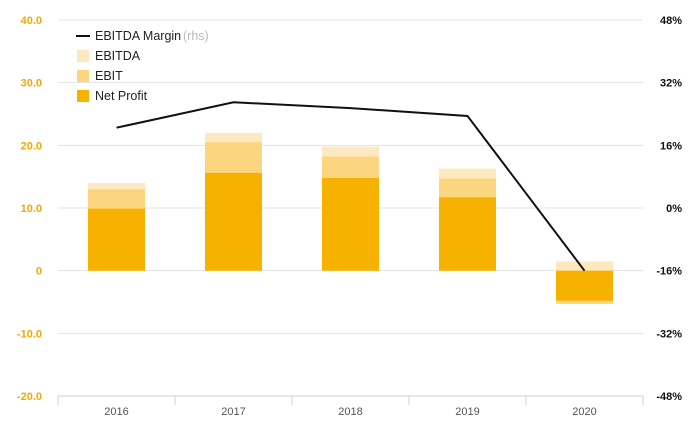  What do you see at coordinates (83, 56) in the screenshot?
I see `legend-swatch-ebitda` at bounding box center [83, 56].